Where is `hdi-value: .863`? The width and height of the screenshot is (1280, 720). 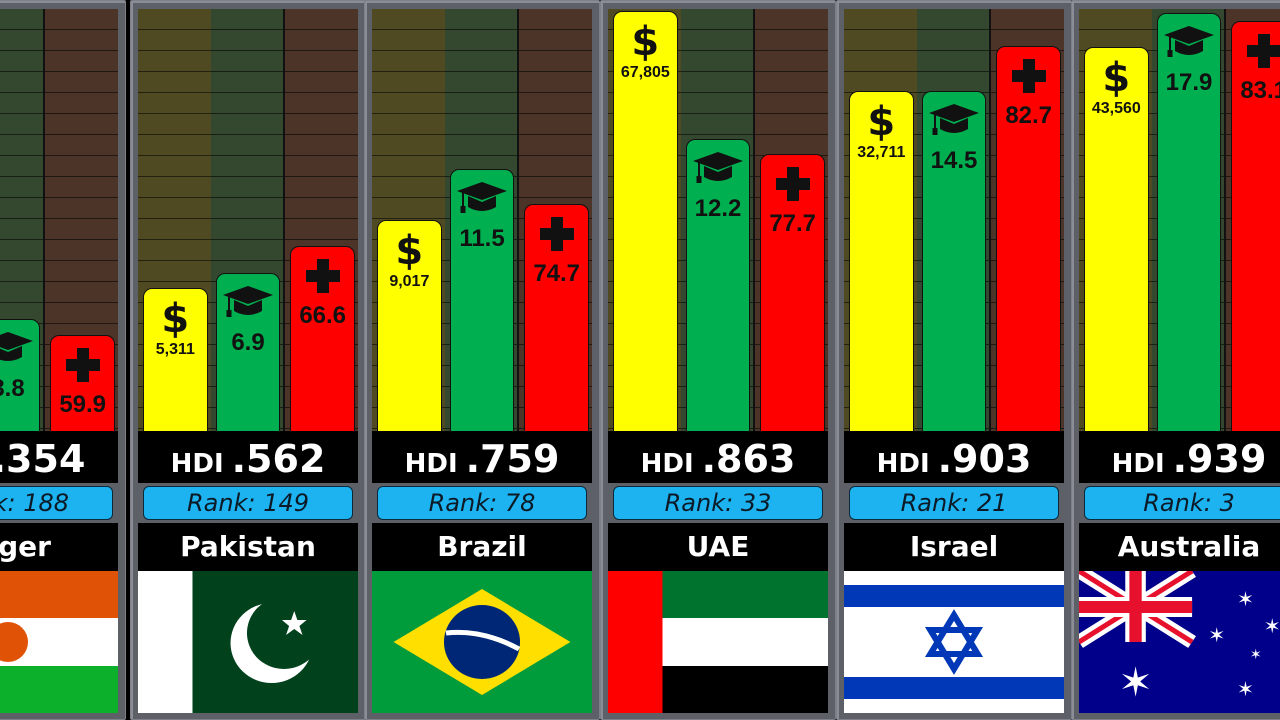
hdi-value: .863 is located at coordinates (748, 459).